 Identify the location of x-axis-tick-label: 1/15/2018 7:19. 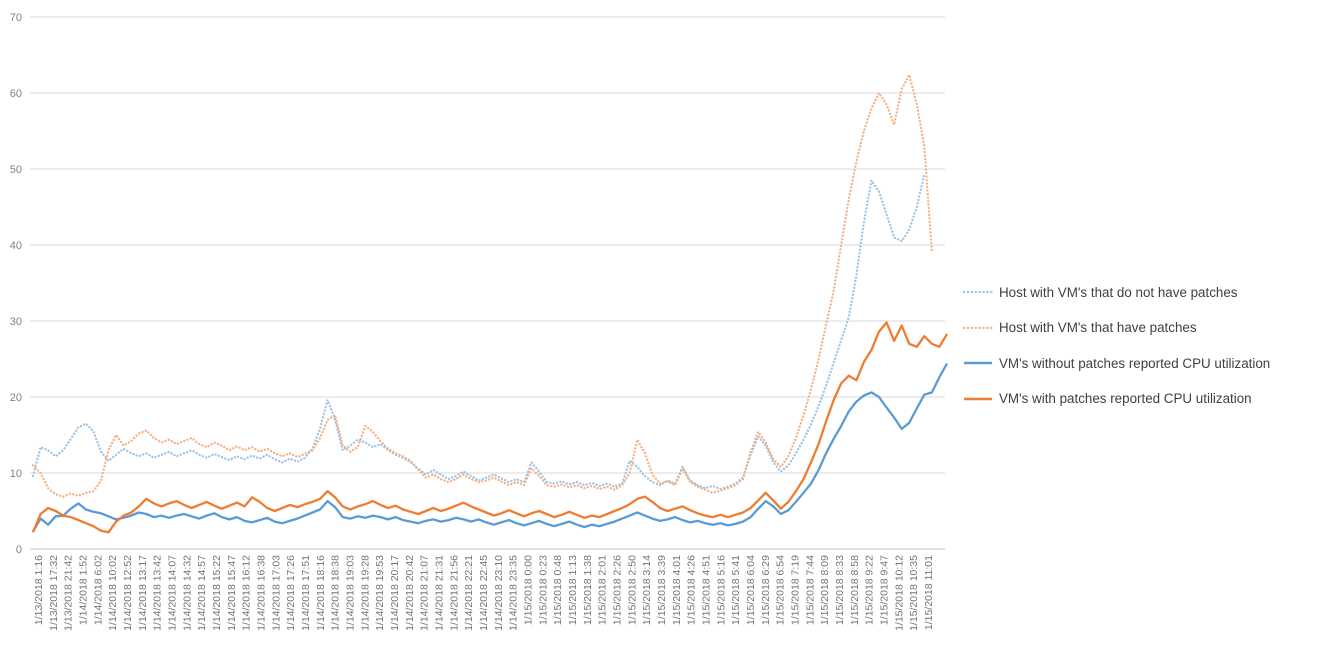
(796, 590).